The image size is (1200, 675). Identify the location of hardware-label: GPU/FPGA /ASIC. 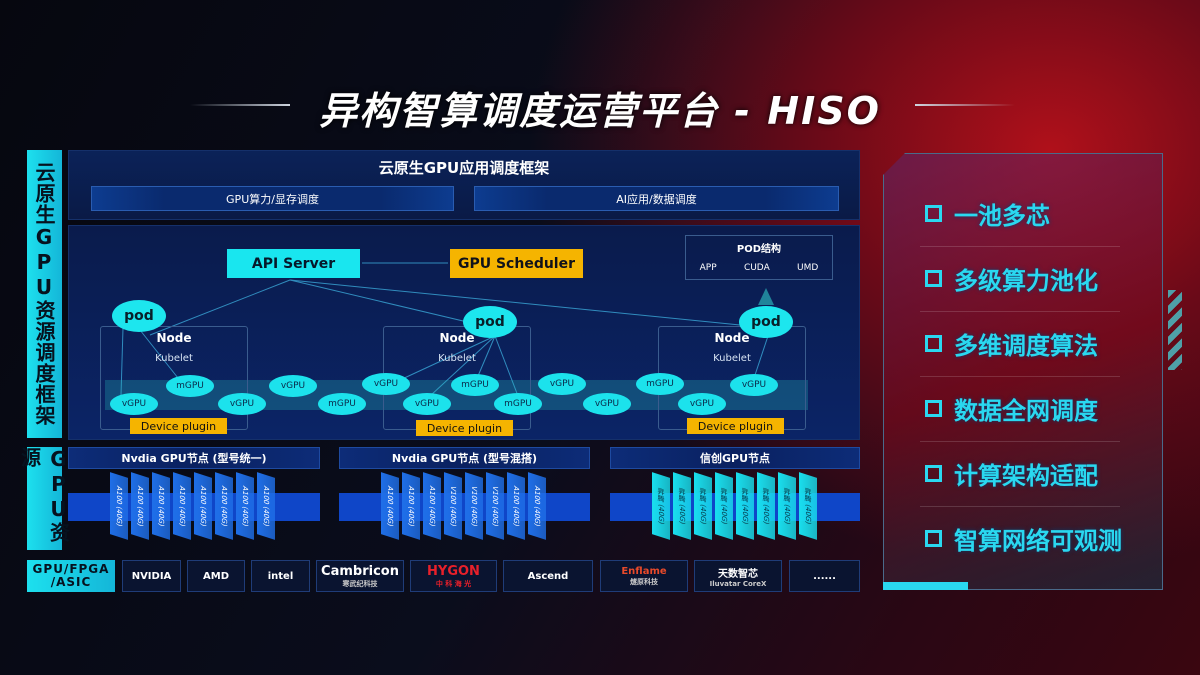
(71, 576).